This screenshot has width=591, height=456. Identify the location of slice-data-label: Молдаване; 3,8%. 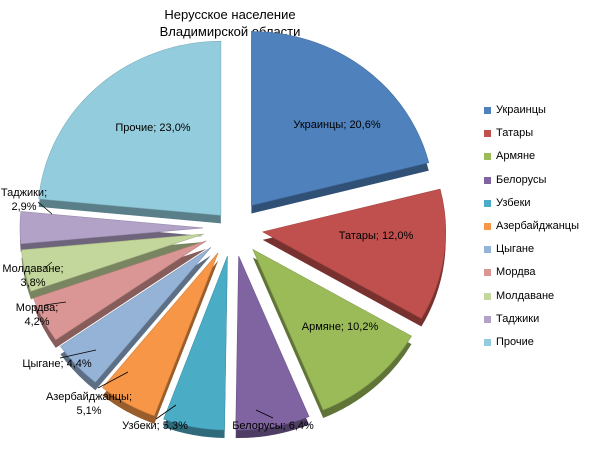
(32, 276).